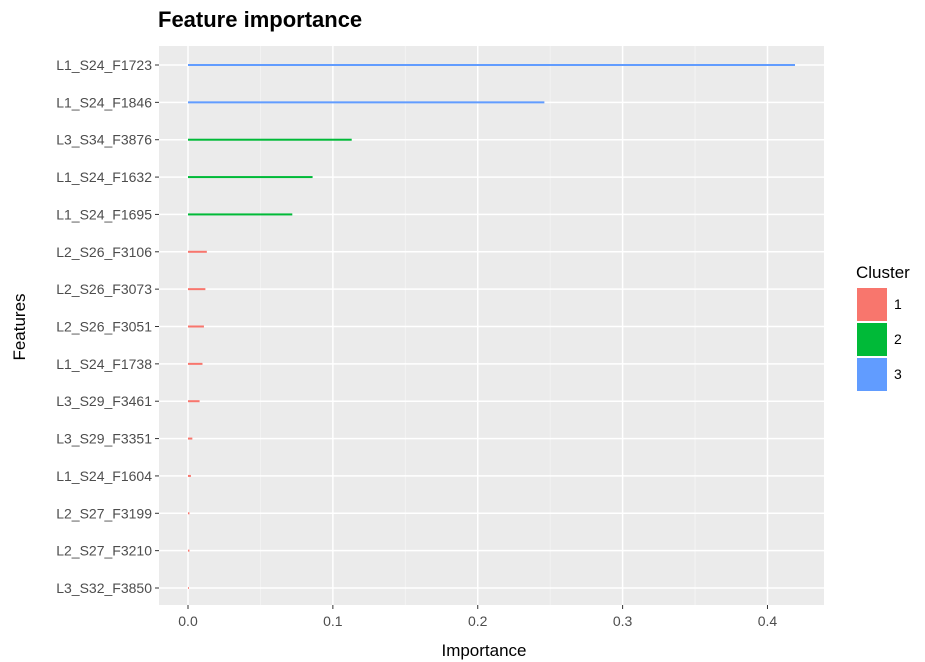 Image resolution: width=925 pixels, height=662 pixels. I want to click on y-tick-label: L3_S34_F3876, so click(104, 140).